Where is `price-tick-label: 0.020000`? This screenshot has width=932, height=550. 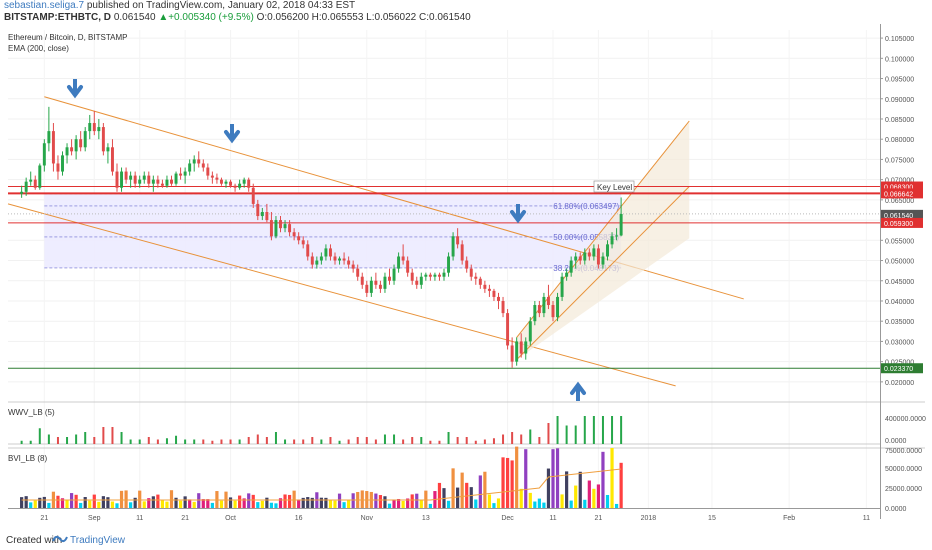
price-tick-label: 0.020000 is located at coordinates (899, 383).